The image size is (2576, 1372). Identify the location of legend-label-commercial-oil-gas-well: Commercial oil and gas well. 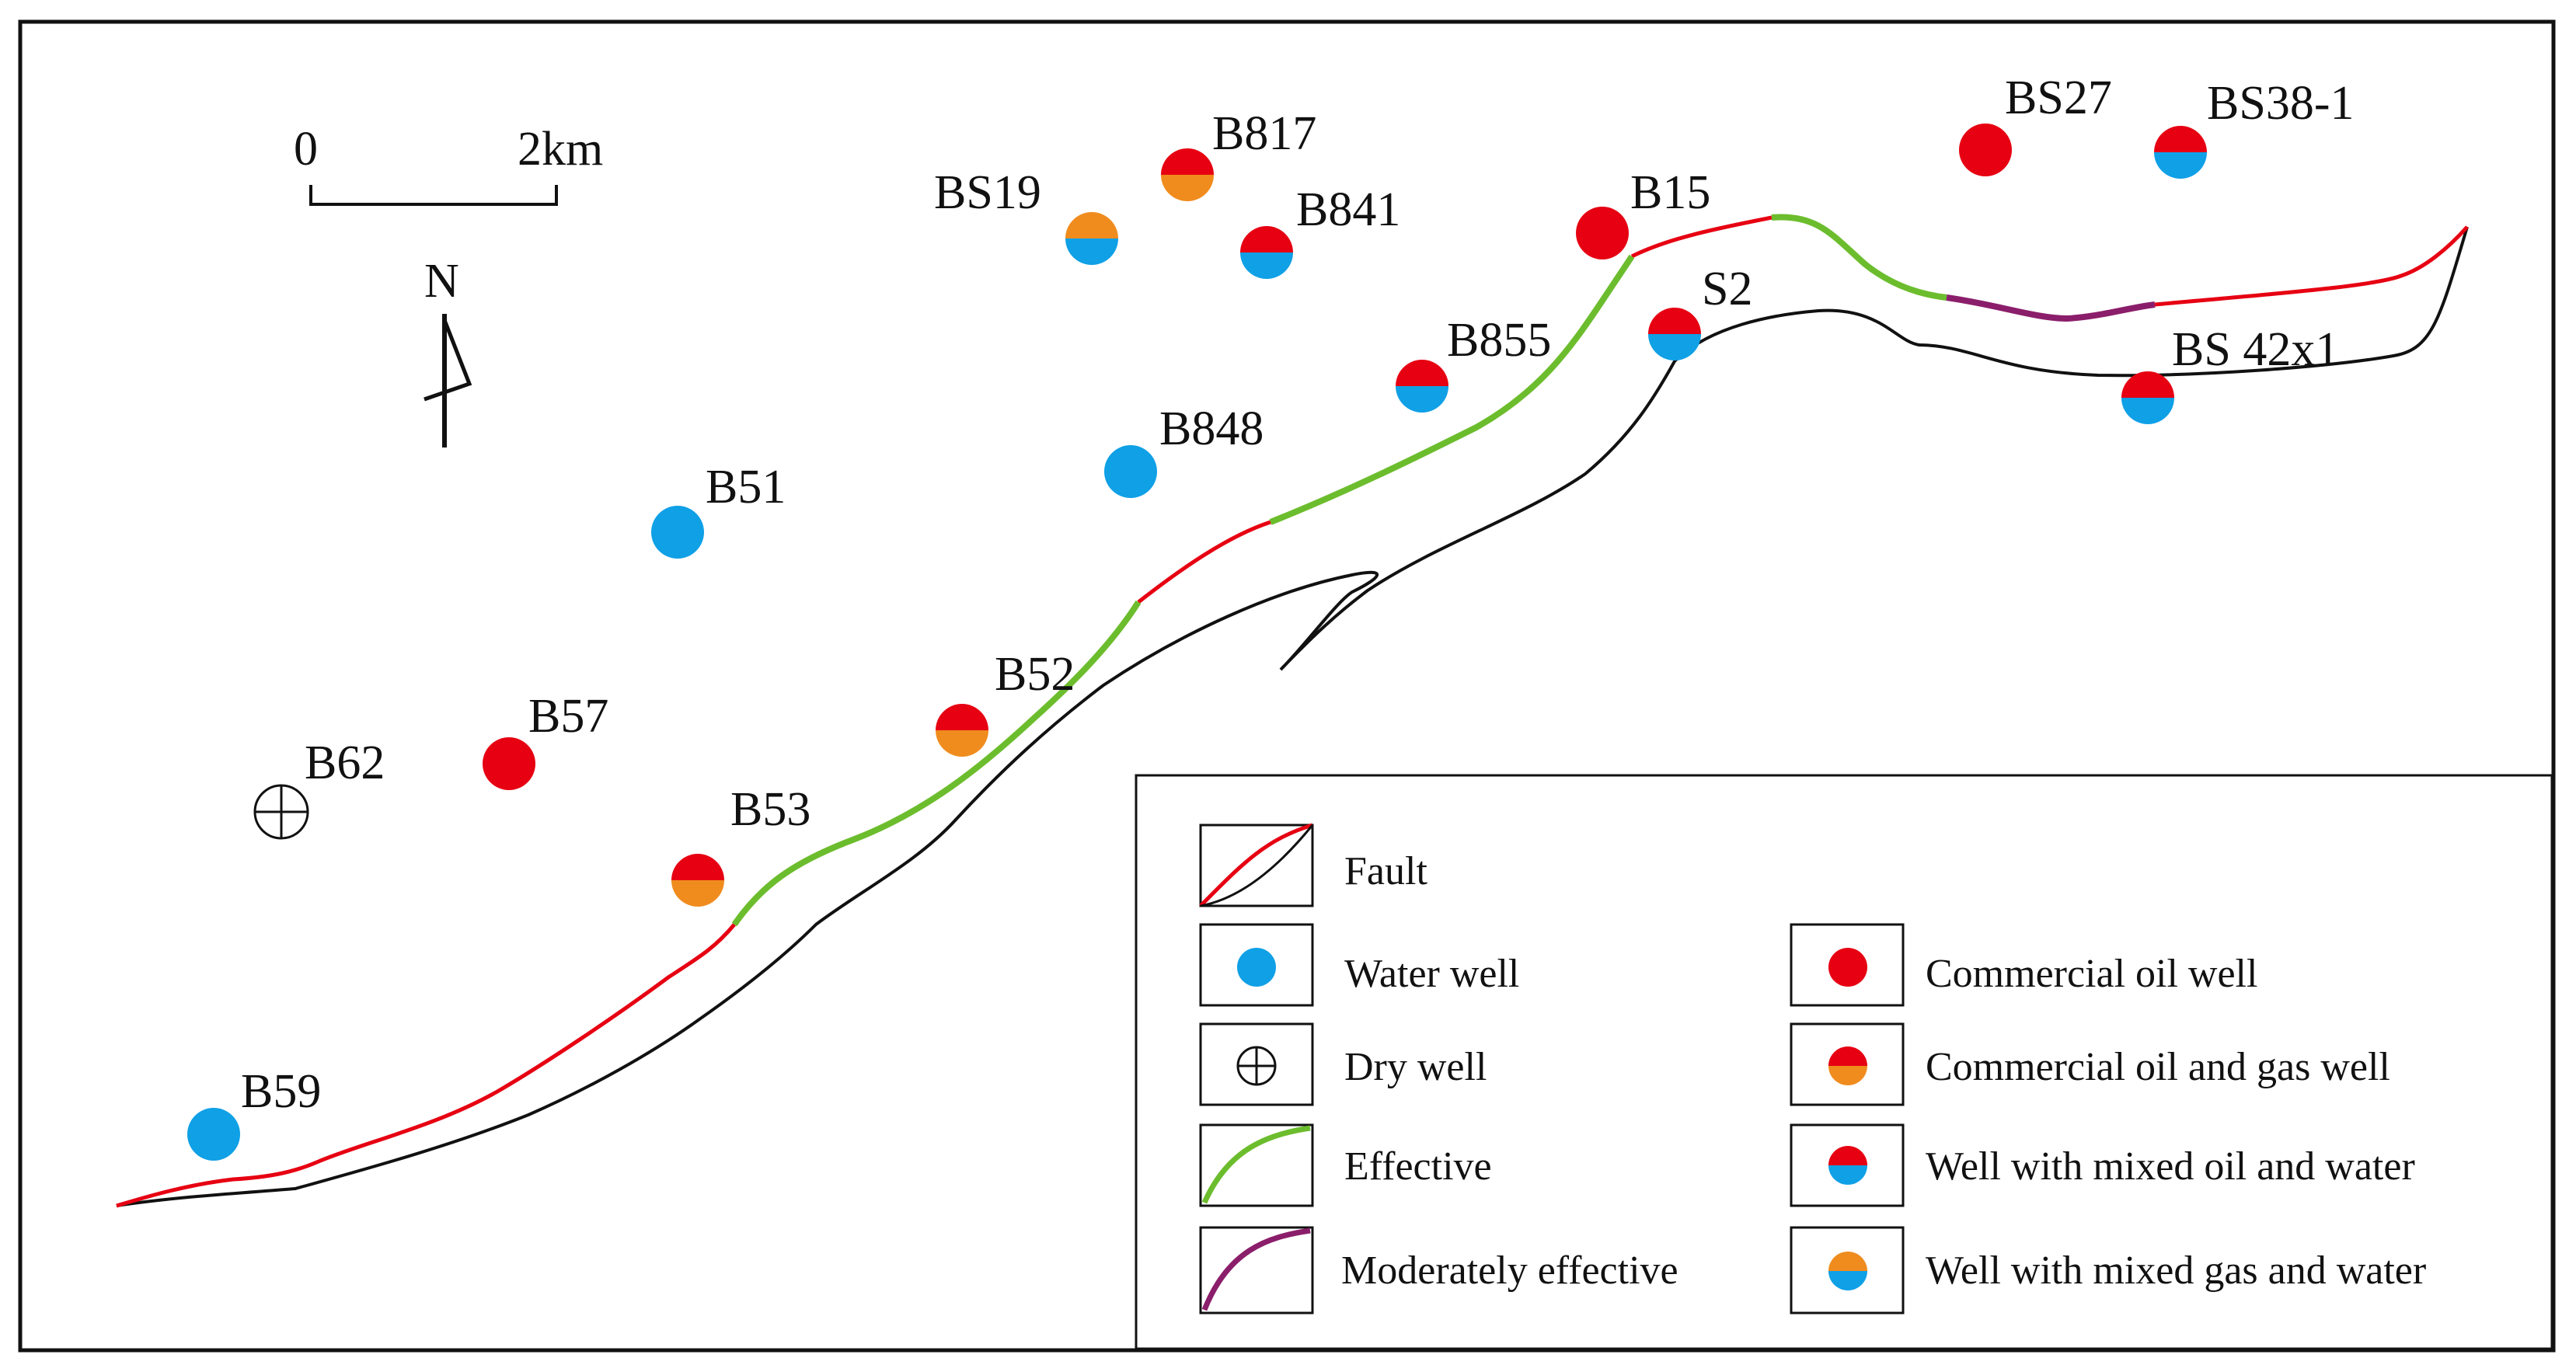
(2158, 1067).